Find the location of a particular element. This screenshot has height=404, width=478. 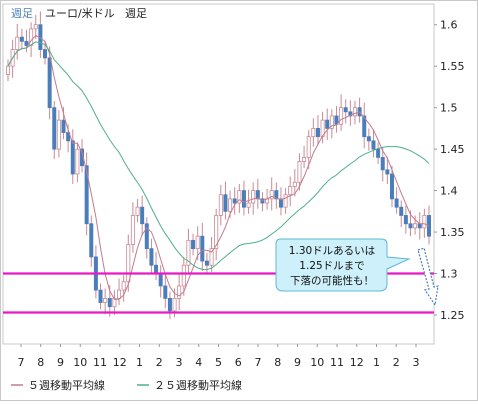

x-tick-label: 1 is located at coordinates (376, 362).